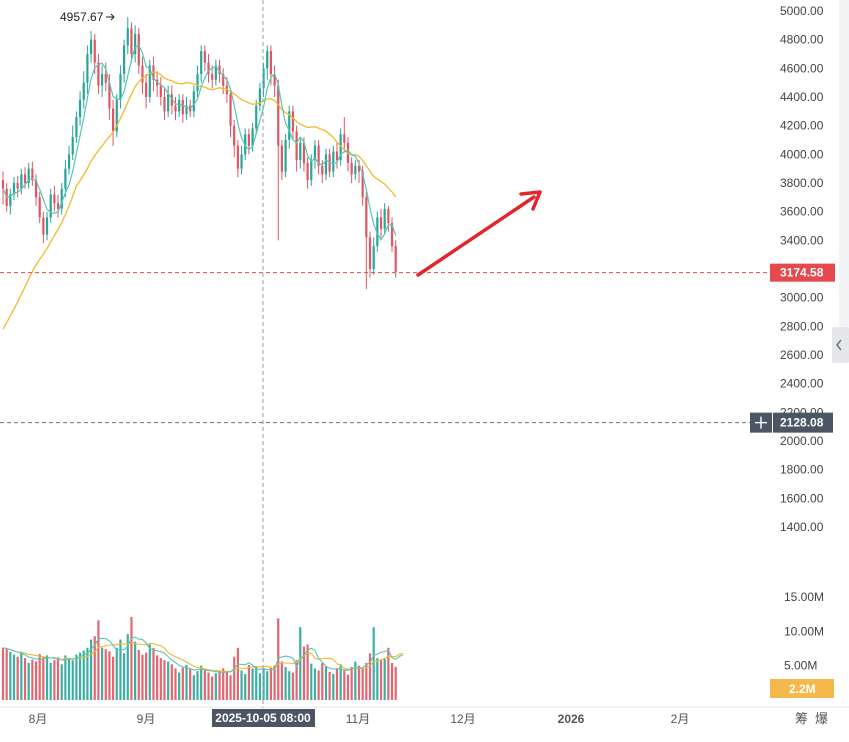 Image resolution: width=849 pixels, height=742 pixels. I want to click on trend-arrow-head, so click(530, 200).